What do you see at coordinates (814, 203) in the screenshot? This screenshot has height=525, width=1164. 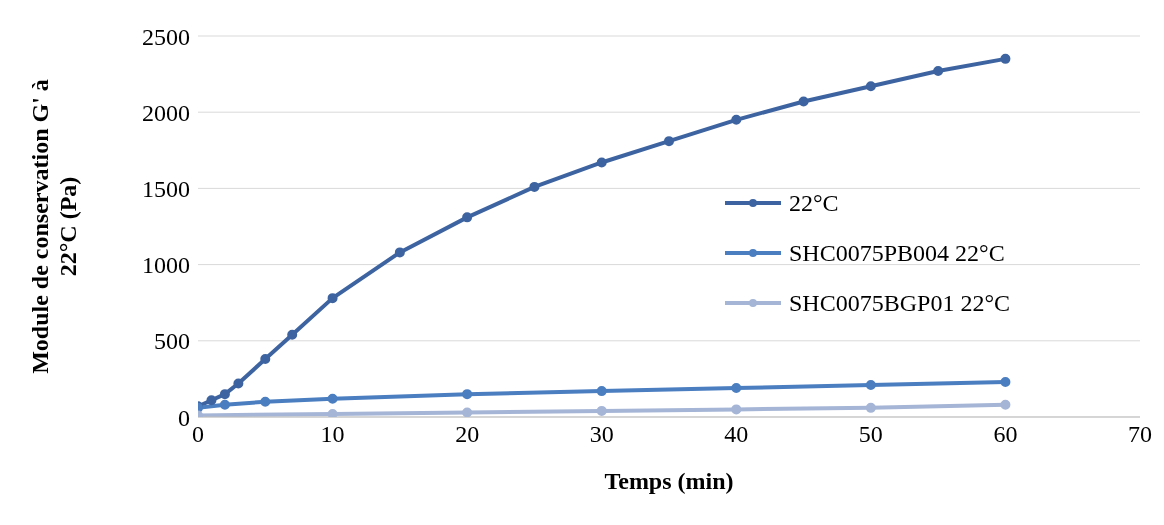 I see `legend-label: 22°C` at bounding box center [814, 203].